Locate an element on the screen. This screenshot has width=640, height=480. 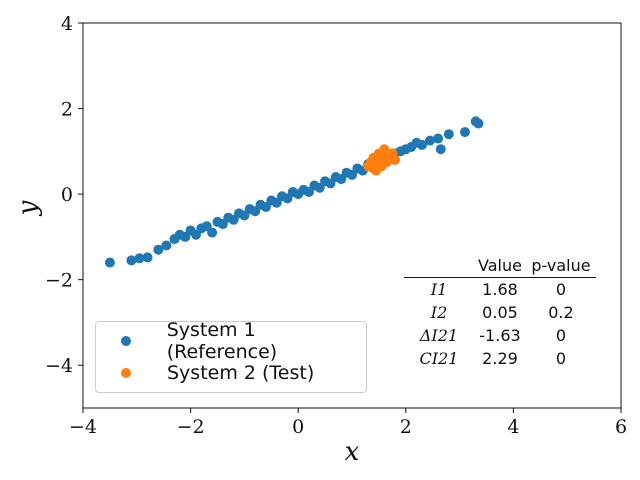
stats-row-value: 1.68 is located at coordinates (500, 289).